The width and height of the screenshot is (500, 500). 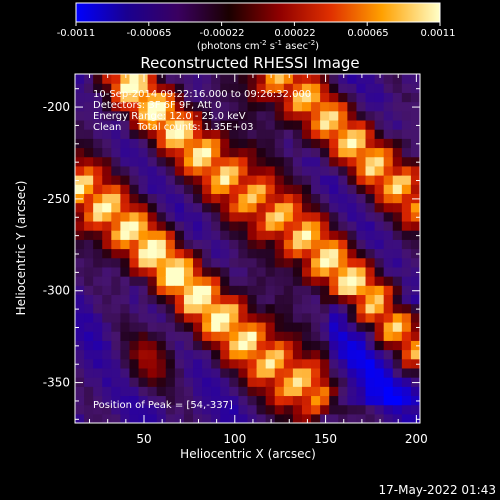 What do you see at coordinates (56, 291) in the screenshot?
I see `y-tick-label-300: -300` at bounding box center [56, 291].